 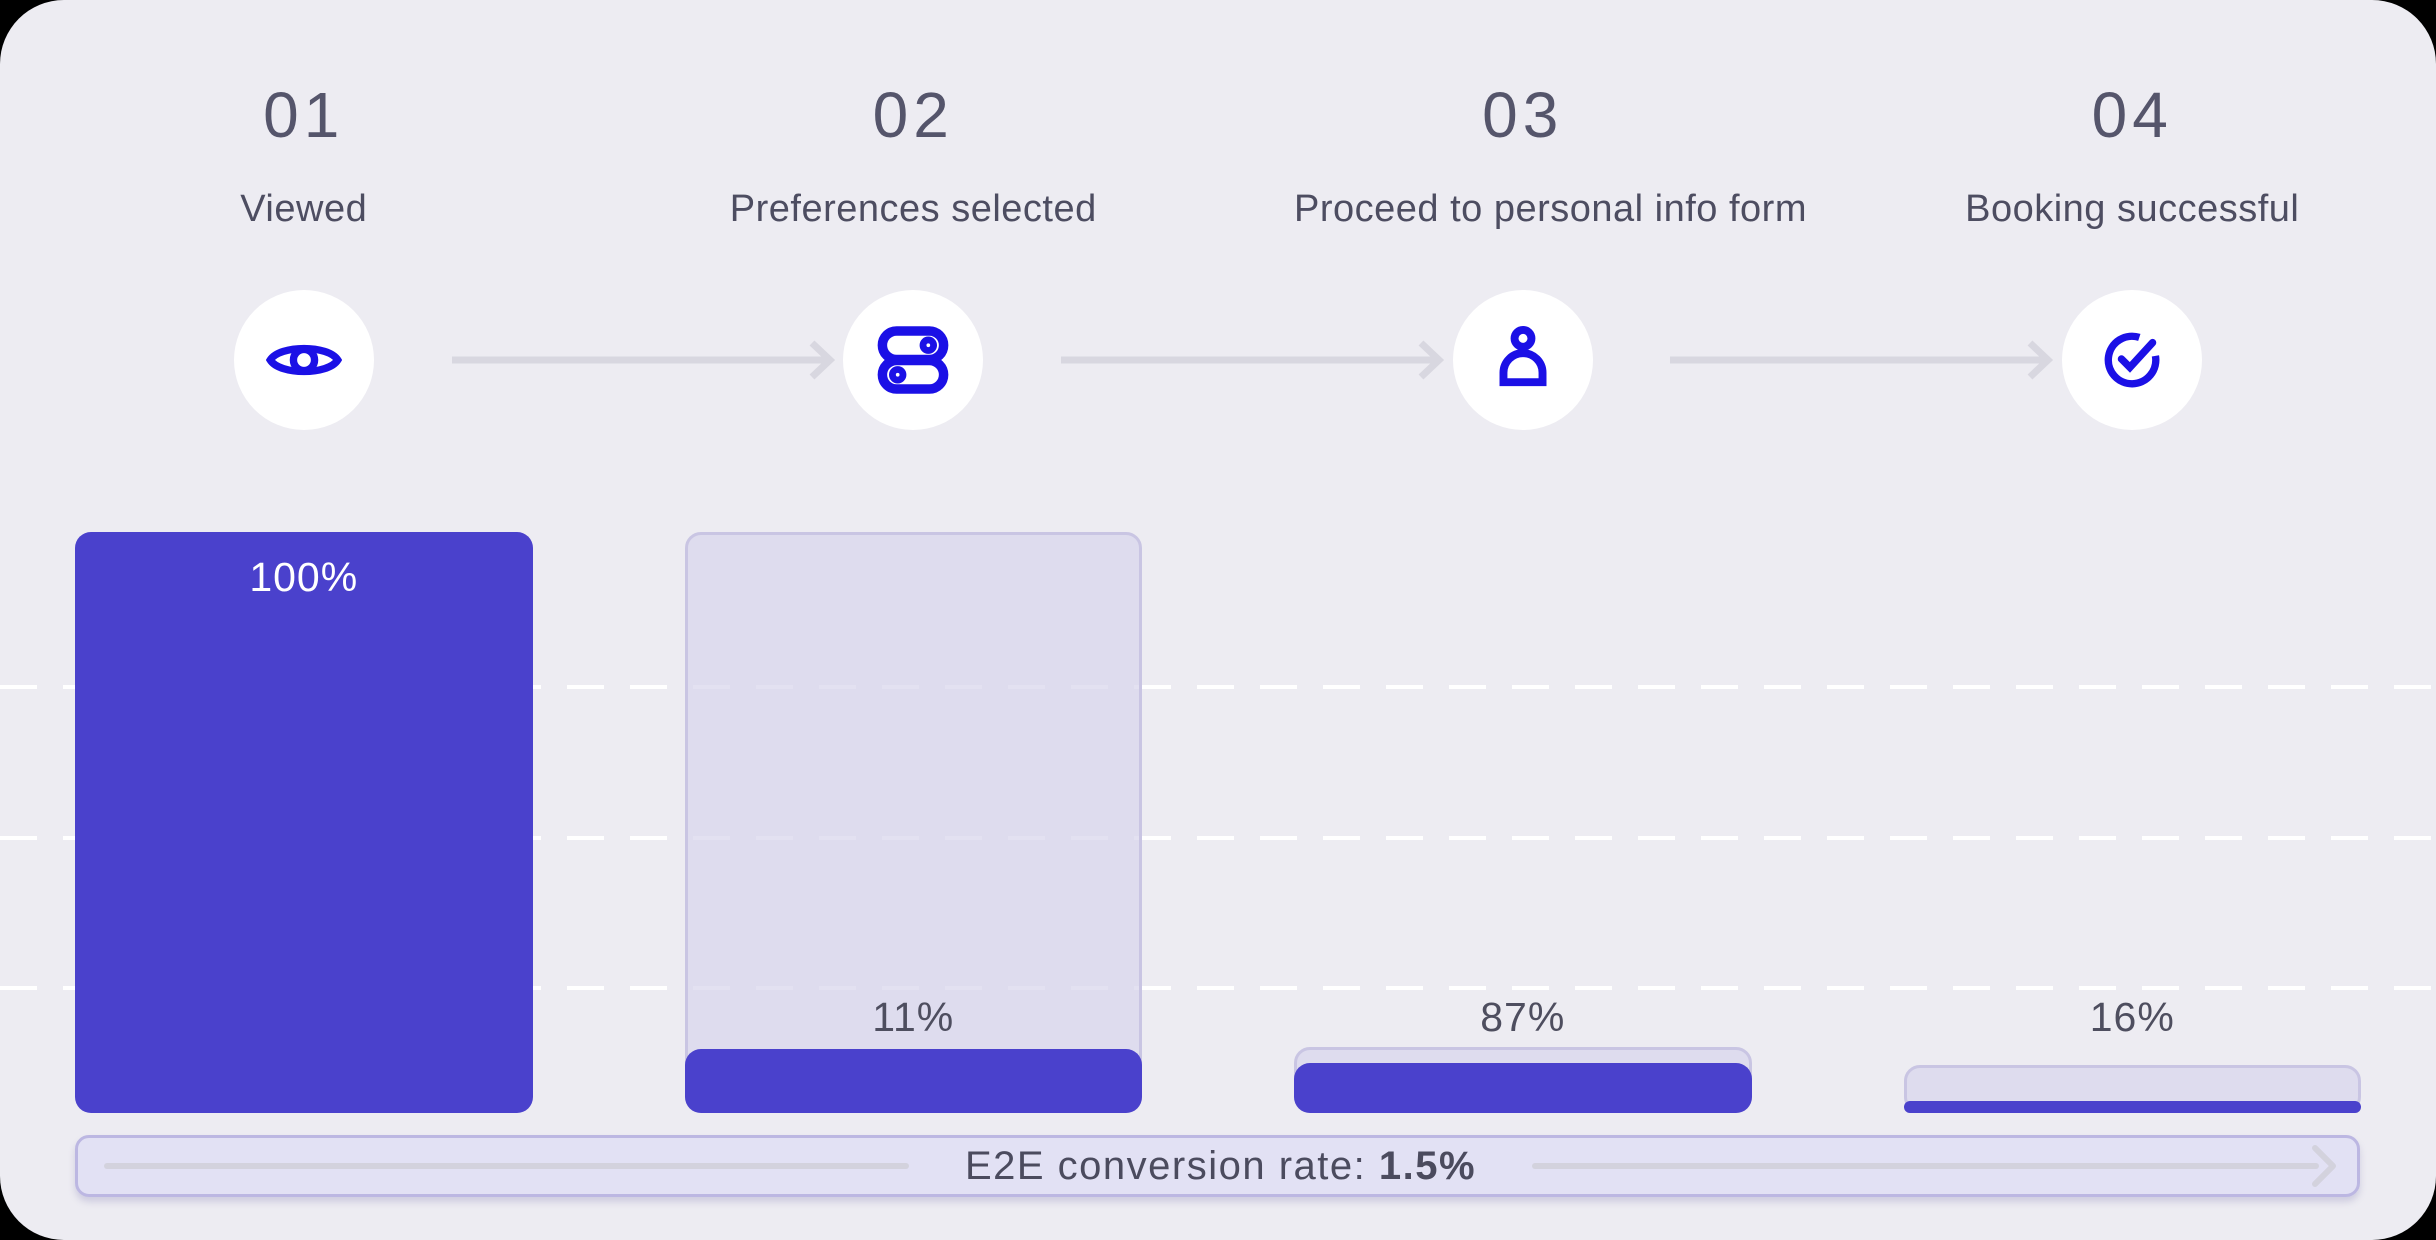 What do you see at coordinates (1523, 822) in the screenshot?
I see `bar-area: 87%` at bounding box center [1523, 822].